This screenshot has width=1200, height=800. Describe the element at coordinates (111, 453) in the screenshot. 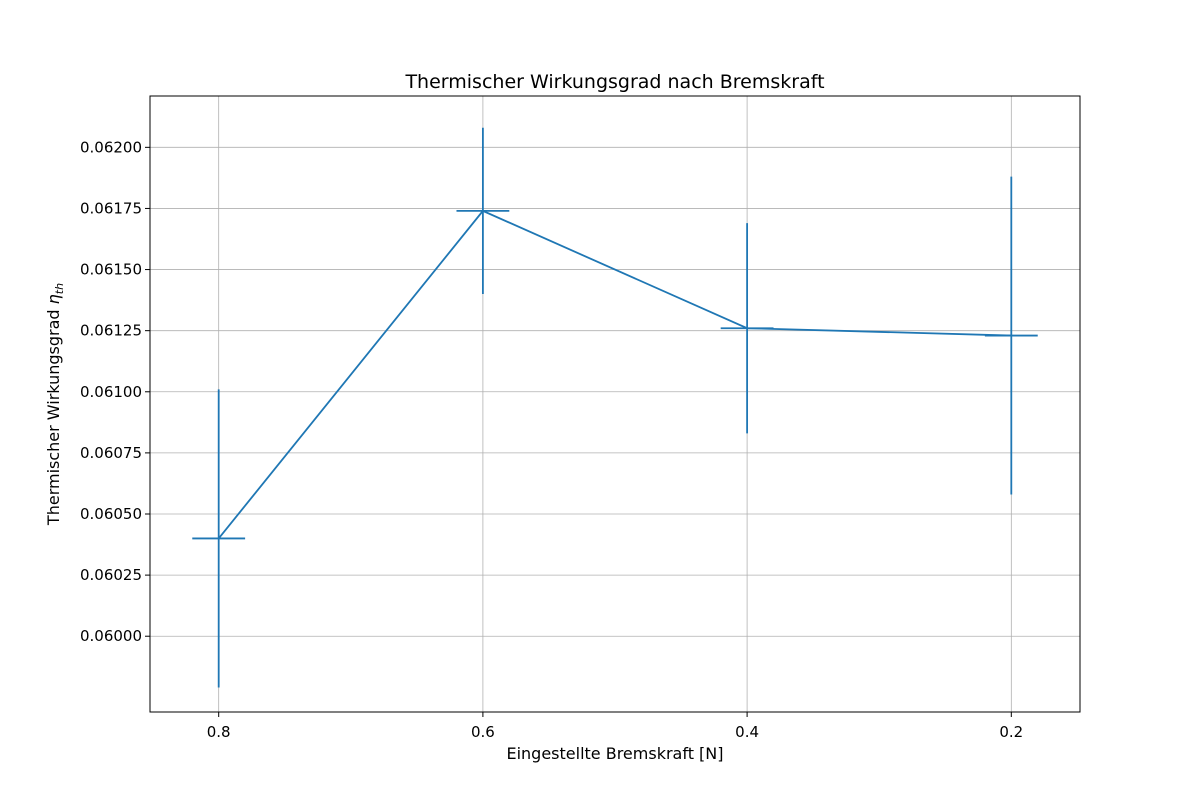

I see `y-tick-label: 0.06075` at that location.